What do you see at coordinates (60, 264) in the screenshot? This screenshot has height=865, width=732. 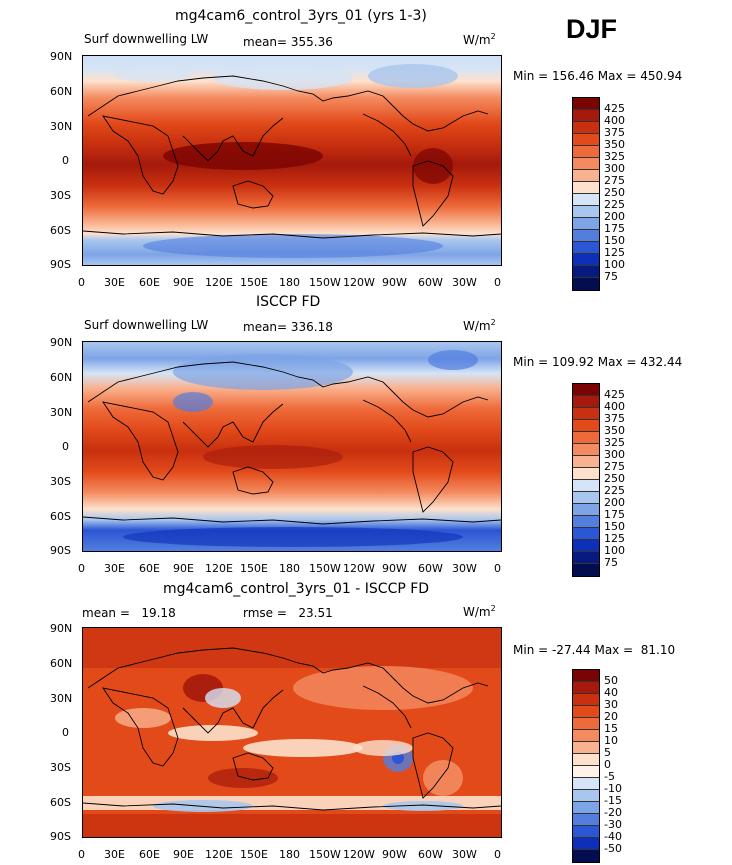 I see `panel-1-lat-90s: 90S` at bounding box center [60, 264].